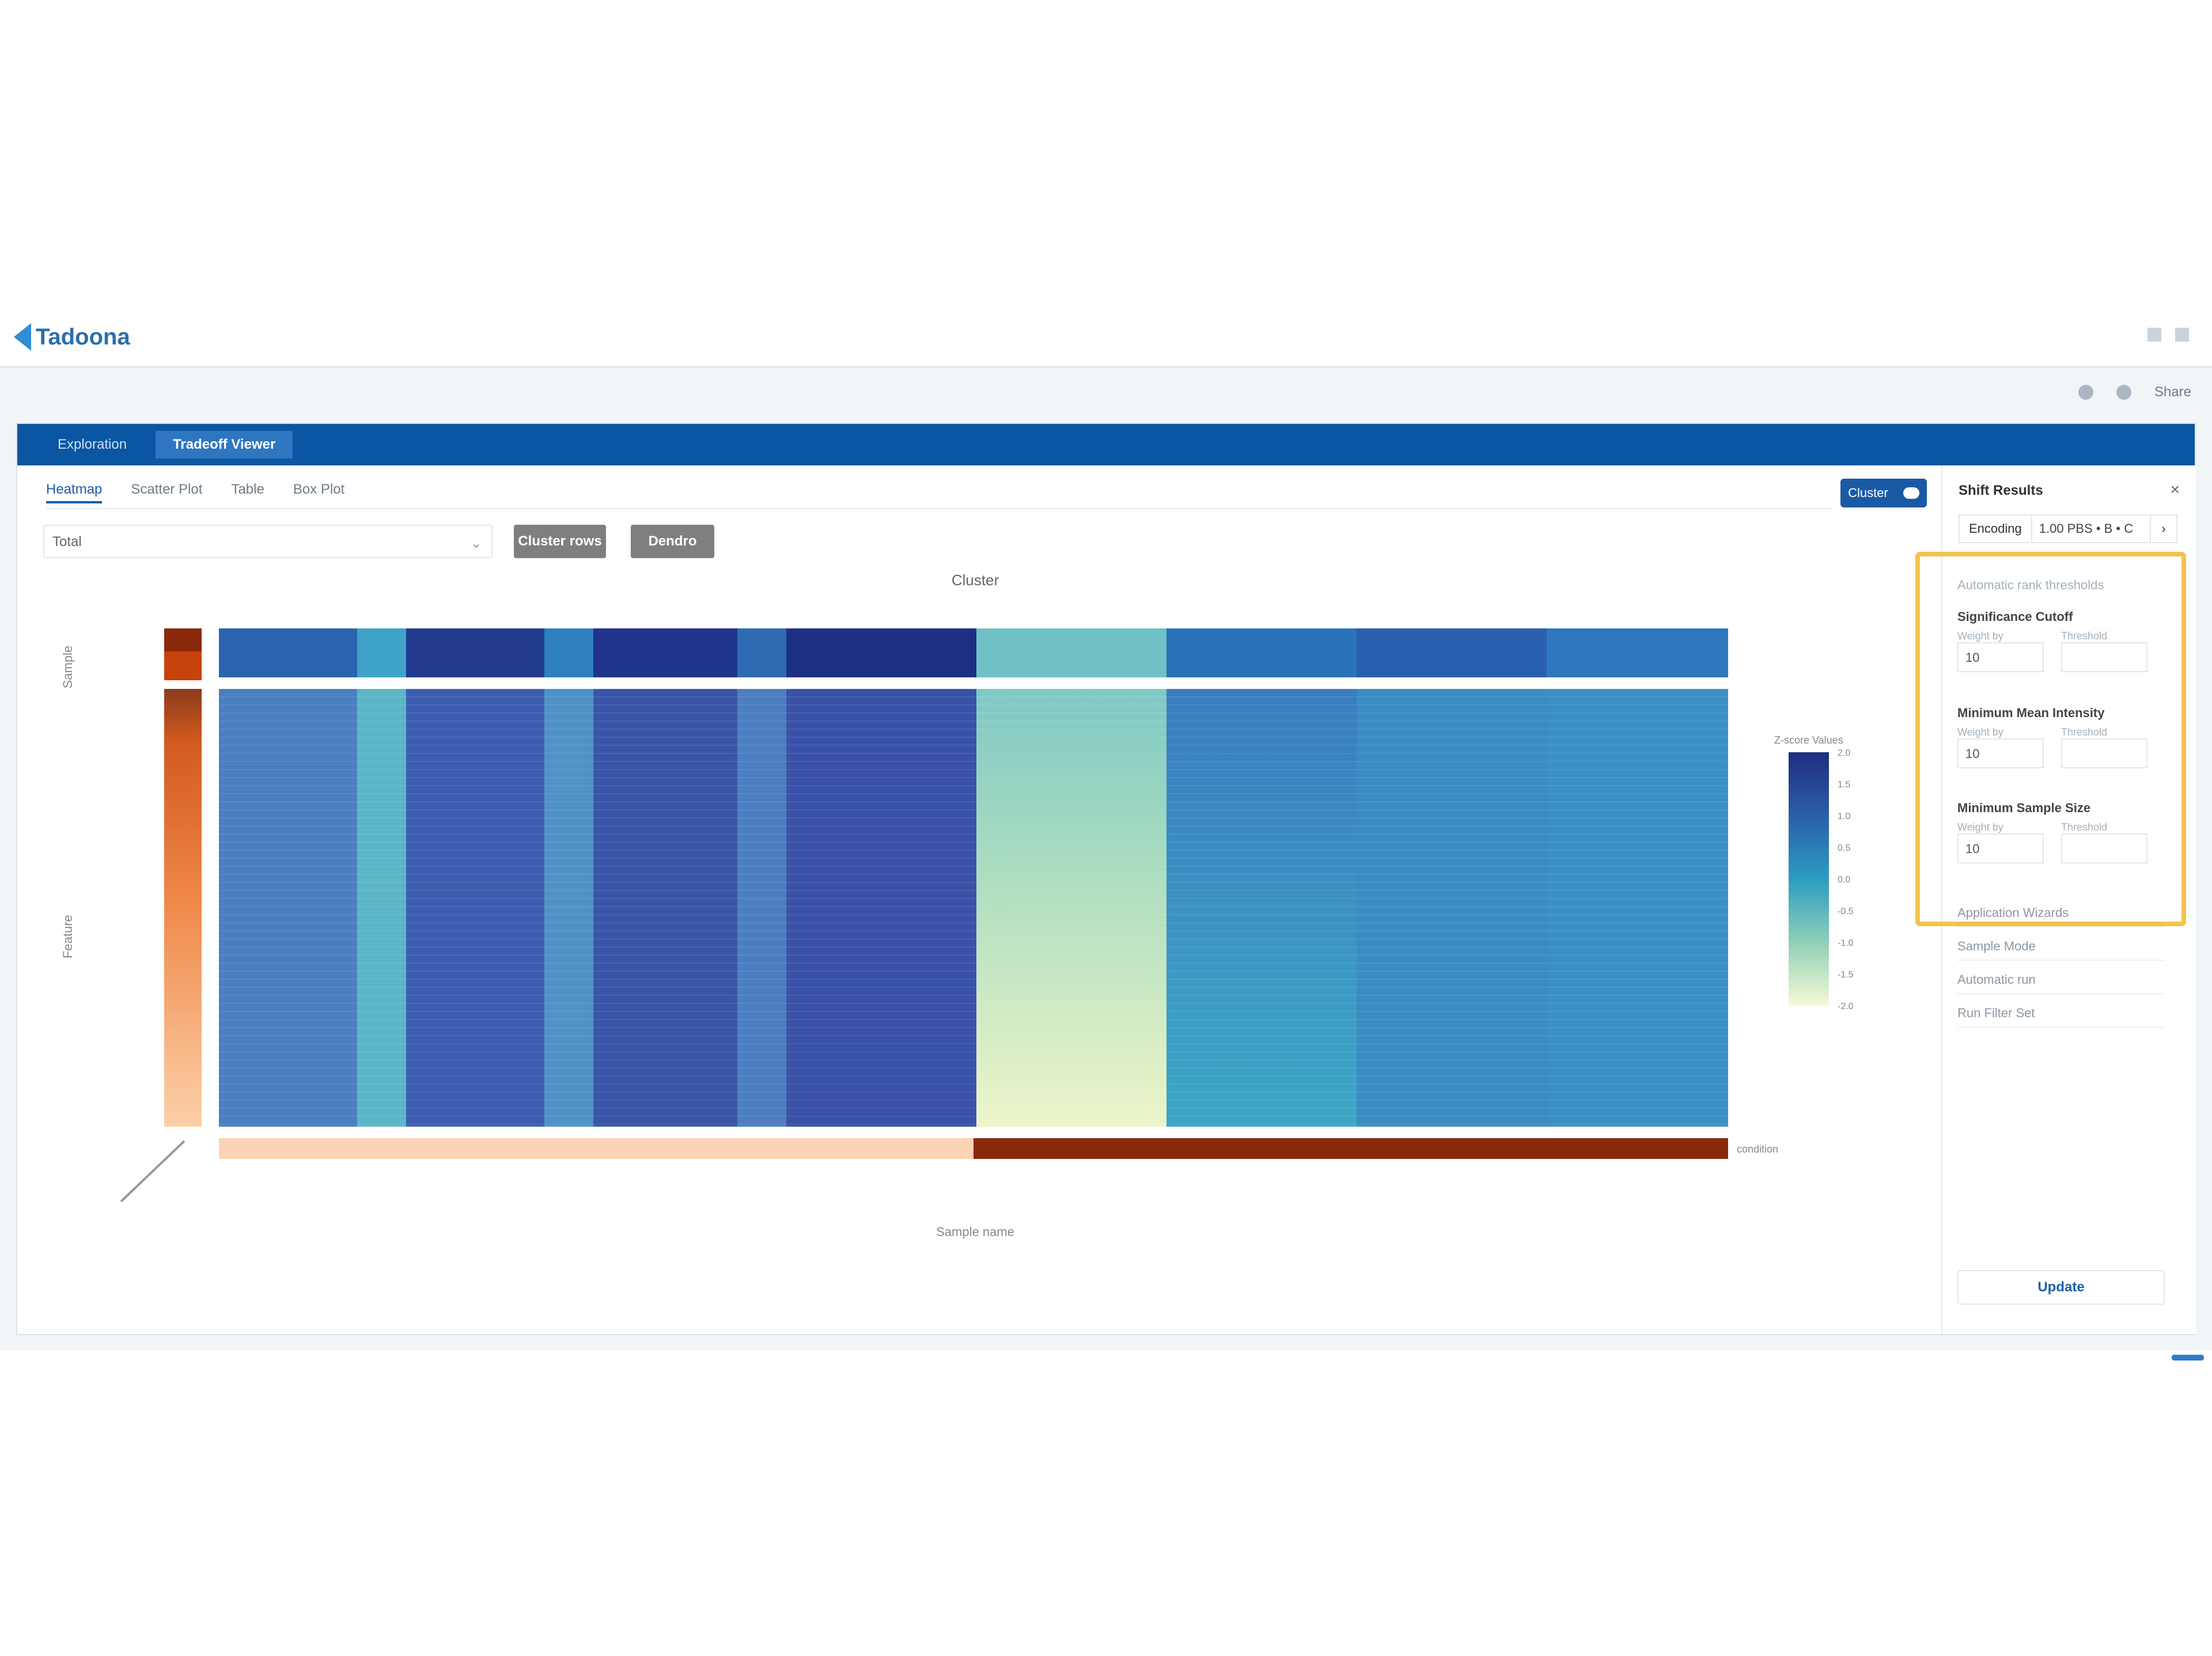 Image resolution: width=2212 pixels, height=1656 pixels. Describe the element at coordinates (975, 1232) in the screenshot. I see `x-axis-label: Sample name` at that location.